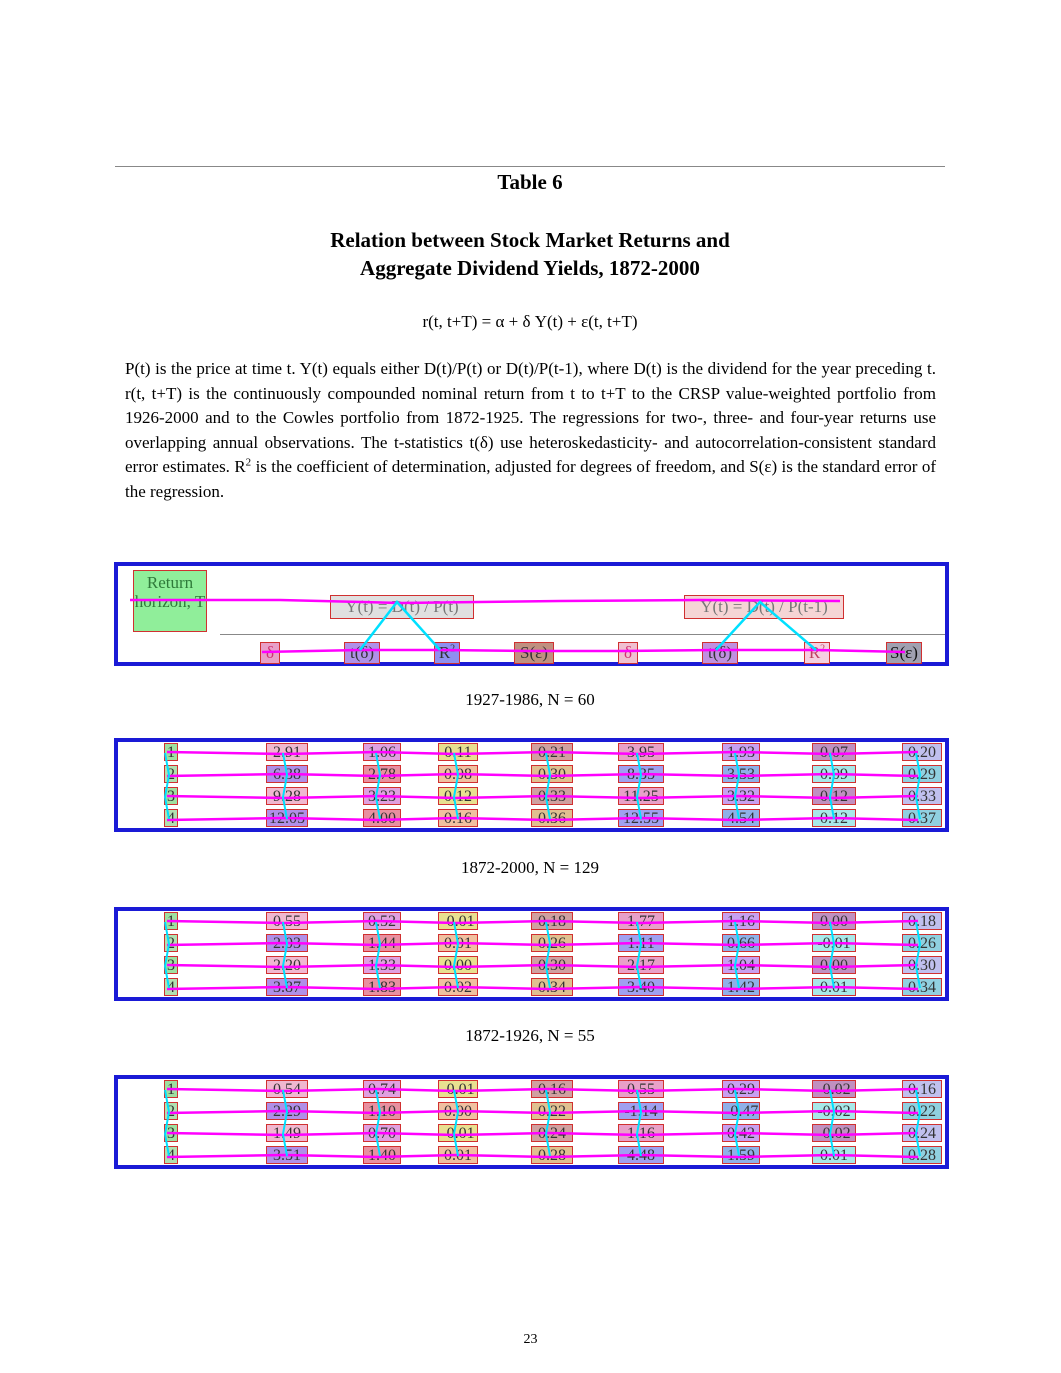 The image size is (1061, 1373). I want to click on table-row: 2 2.03 1.44 0.01 0.26 1.11 0.66 -0.01 0.26, so click(531, 943).